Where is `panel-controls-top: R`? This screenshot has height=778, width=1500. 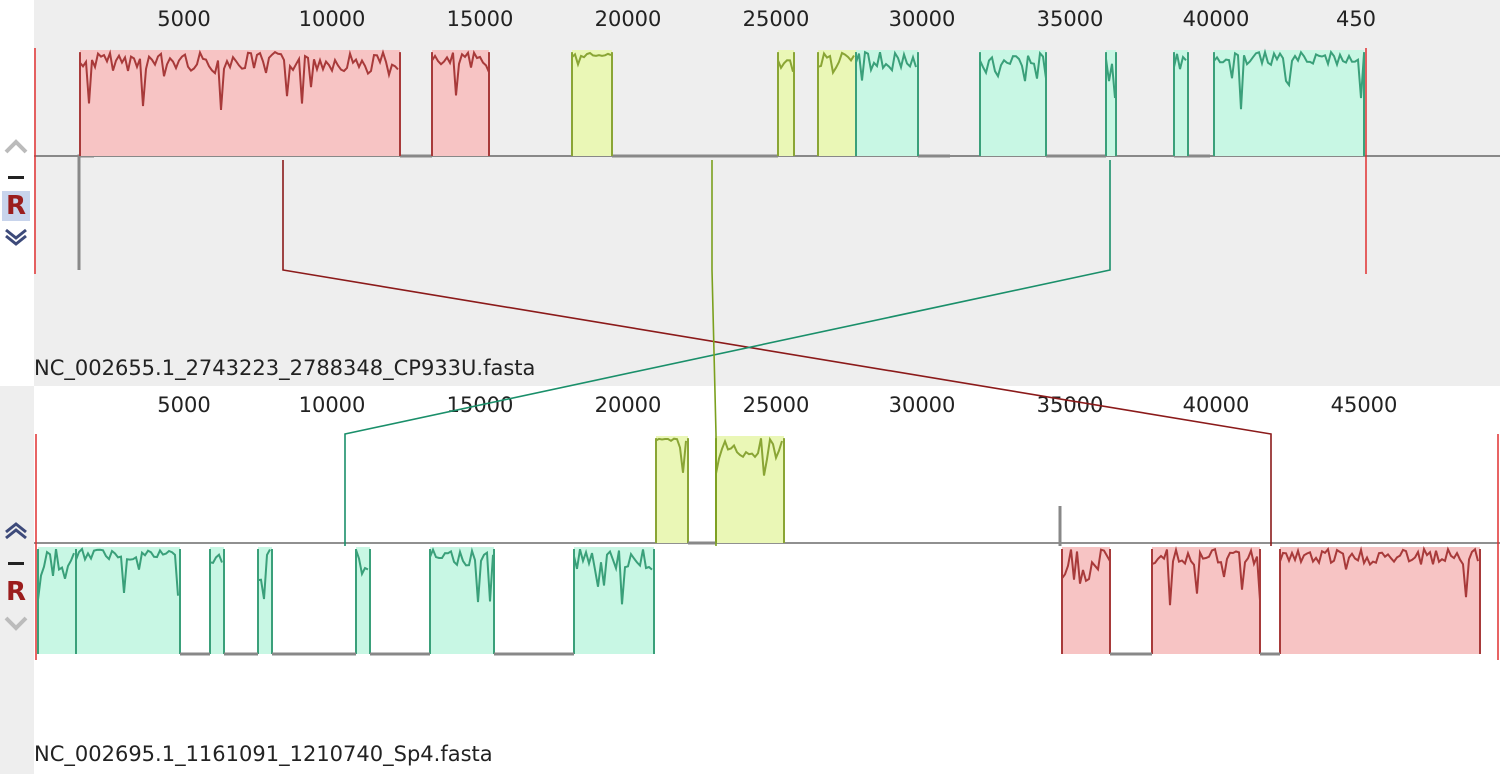
panel-controls-top: R is located at coordinates (17, 193).